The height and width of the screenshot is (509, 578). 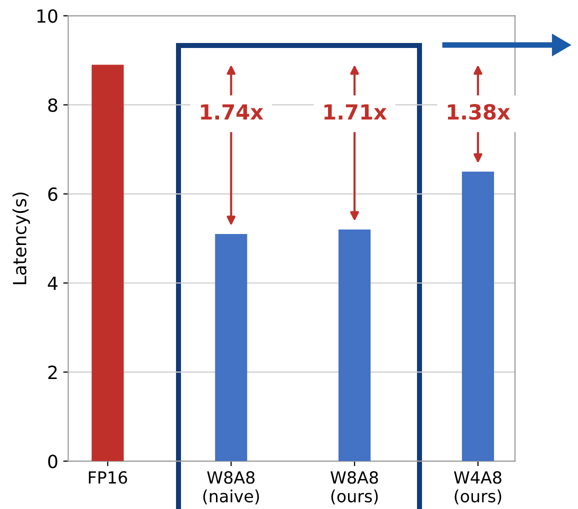 I want to click on annotation: 1.71x, so click(x=355, y=112).